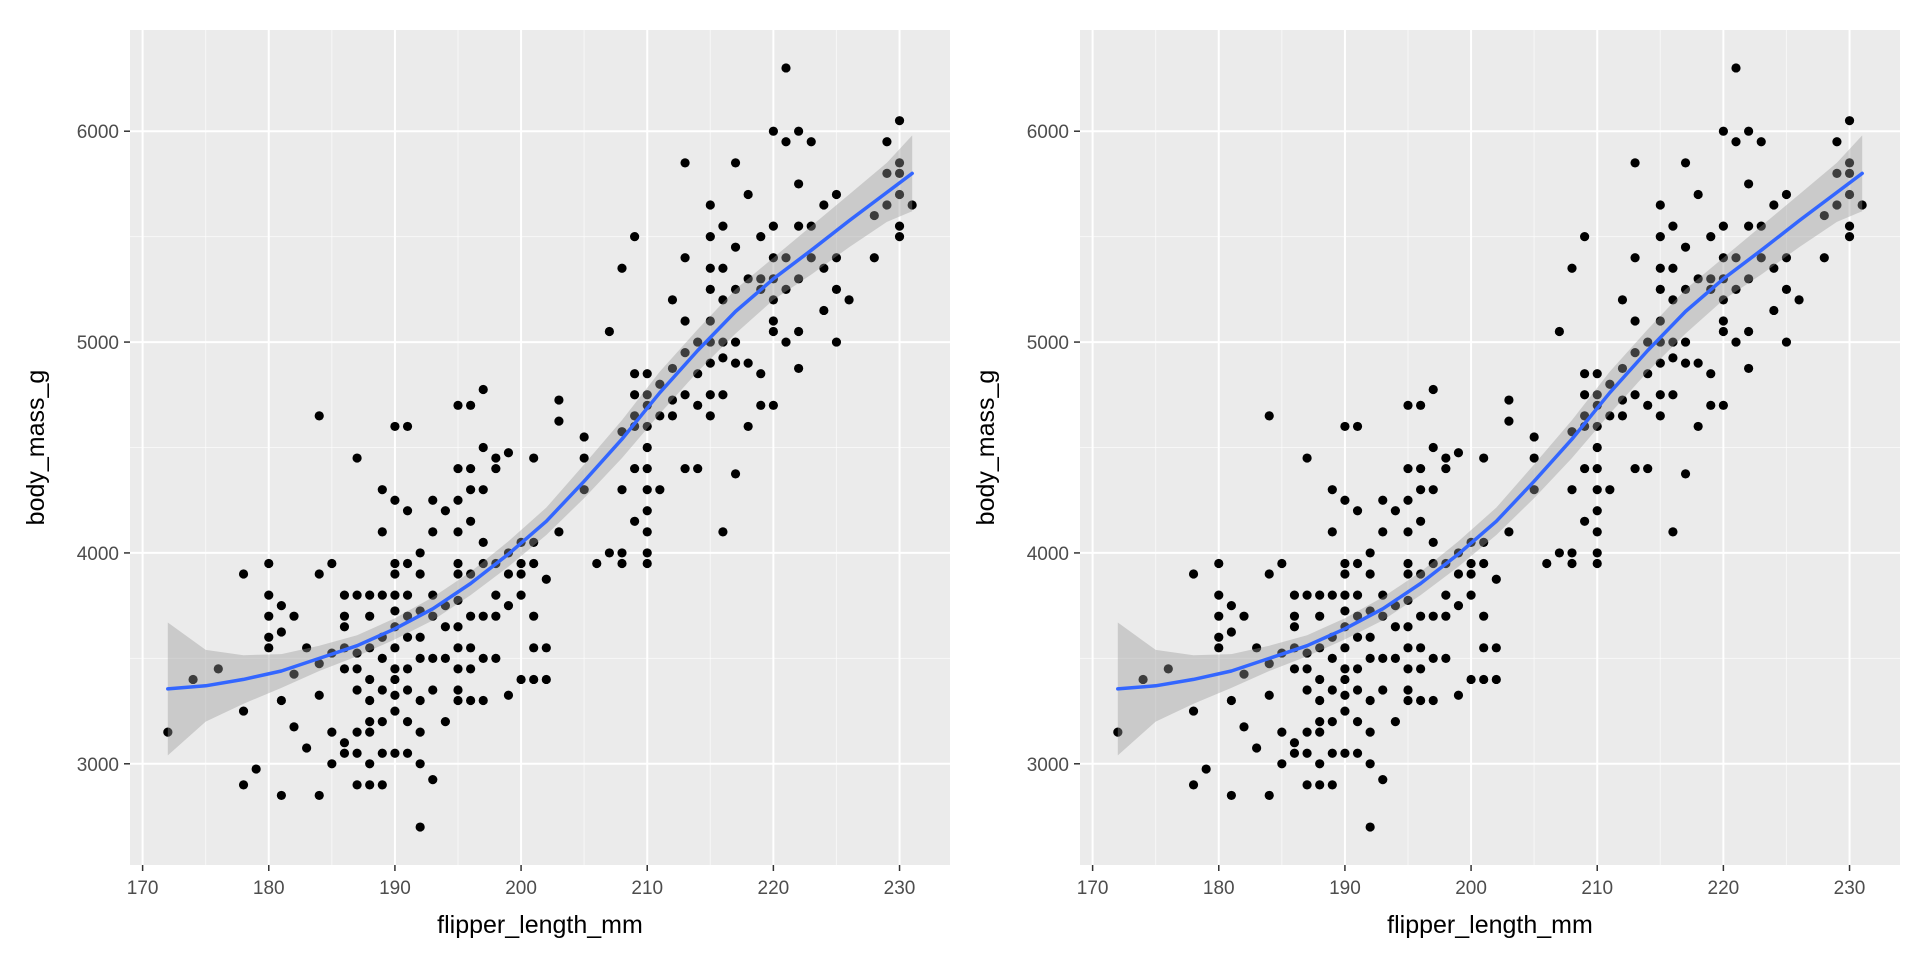  I want to click on x-tick-label: 200, so click(1471, 888).